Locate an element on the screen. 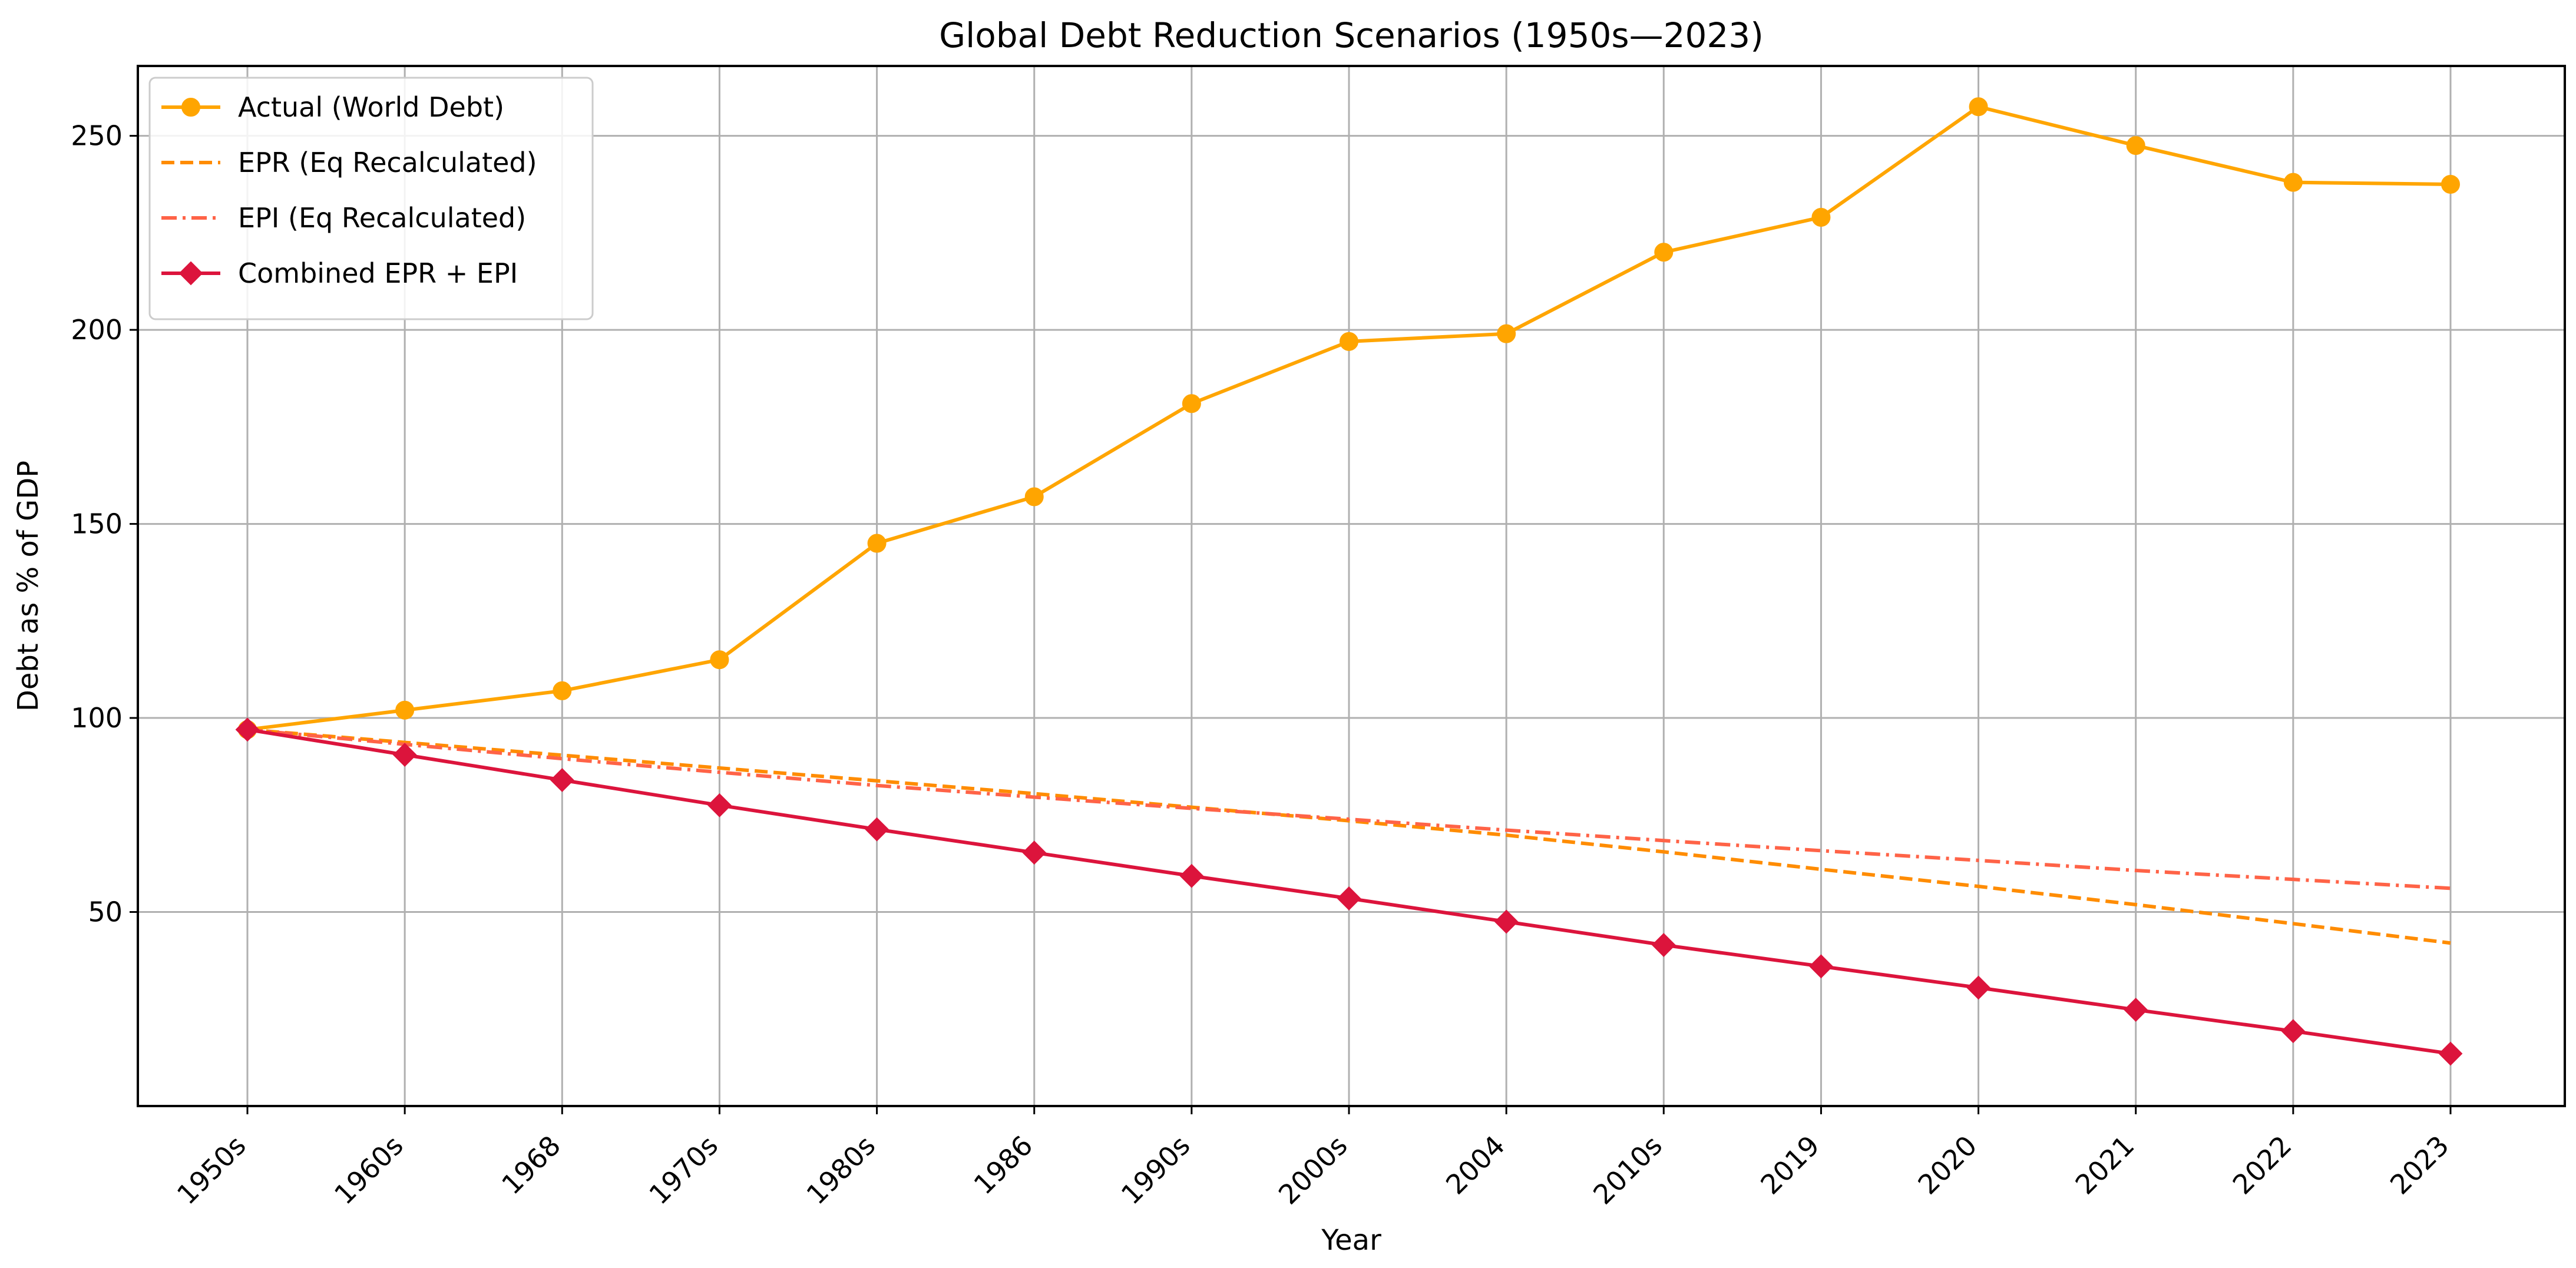  x-axis-title: Year is located at coordinates (1351, 1240).